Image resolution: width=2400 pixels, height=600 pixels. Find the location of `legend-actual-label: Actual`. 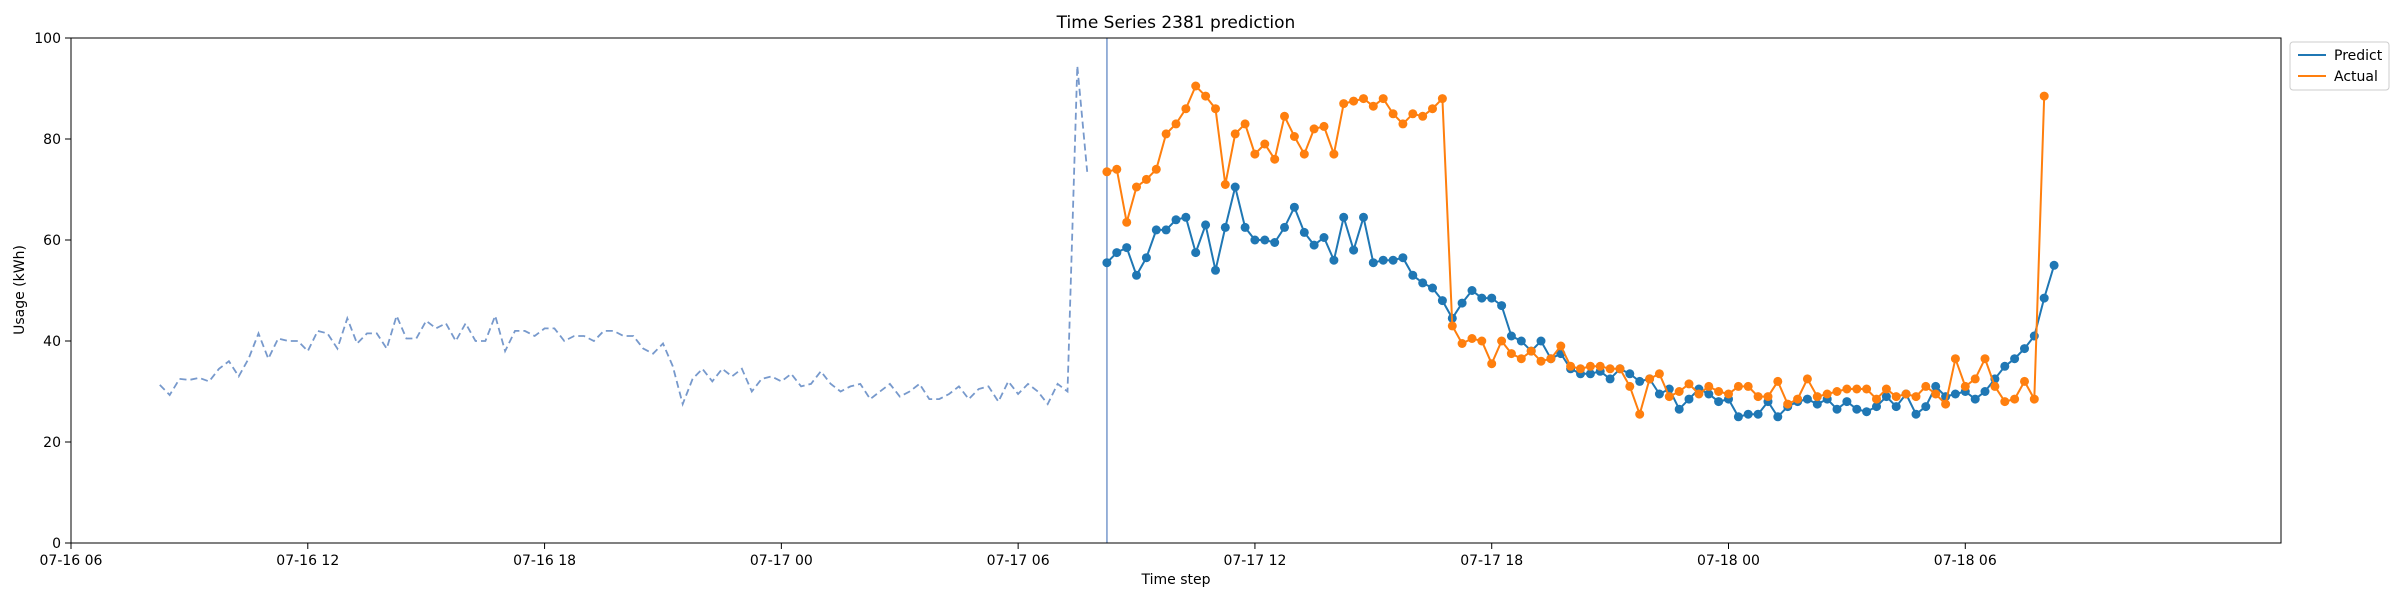

legend-actual-label: Actual is located at coordinates (2356, 77).